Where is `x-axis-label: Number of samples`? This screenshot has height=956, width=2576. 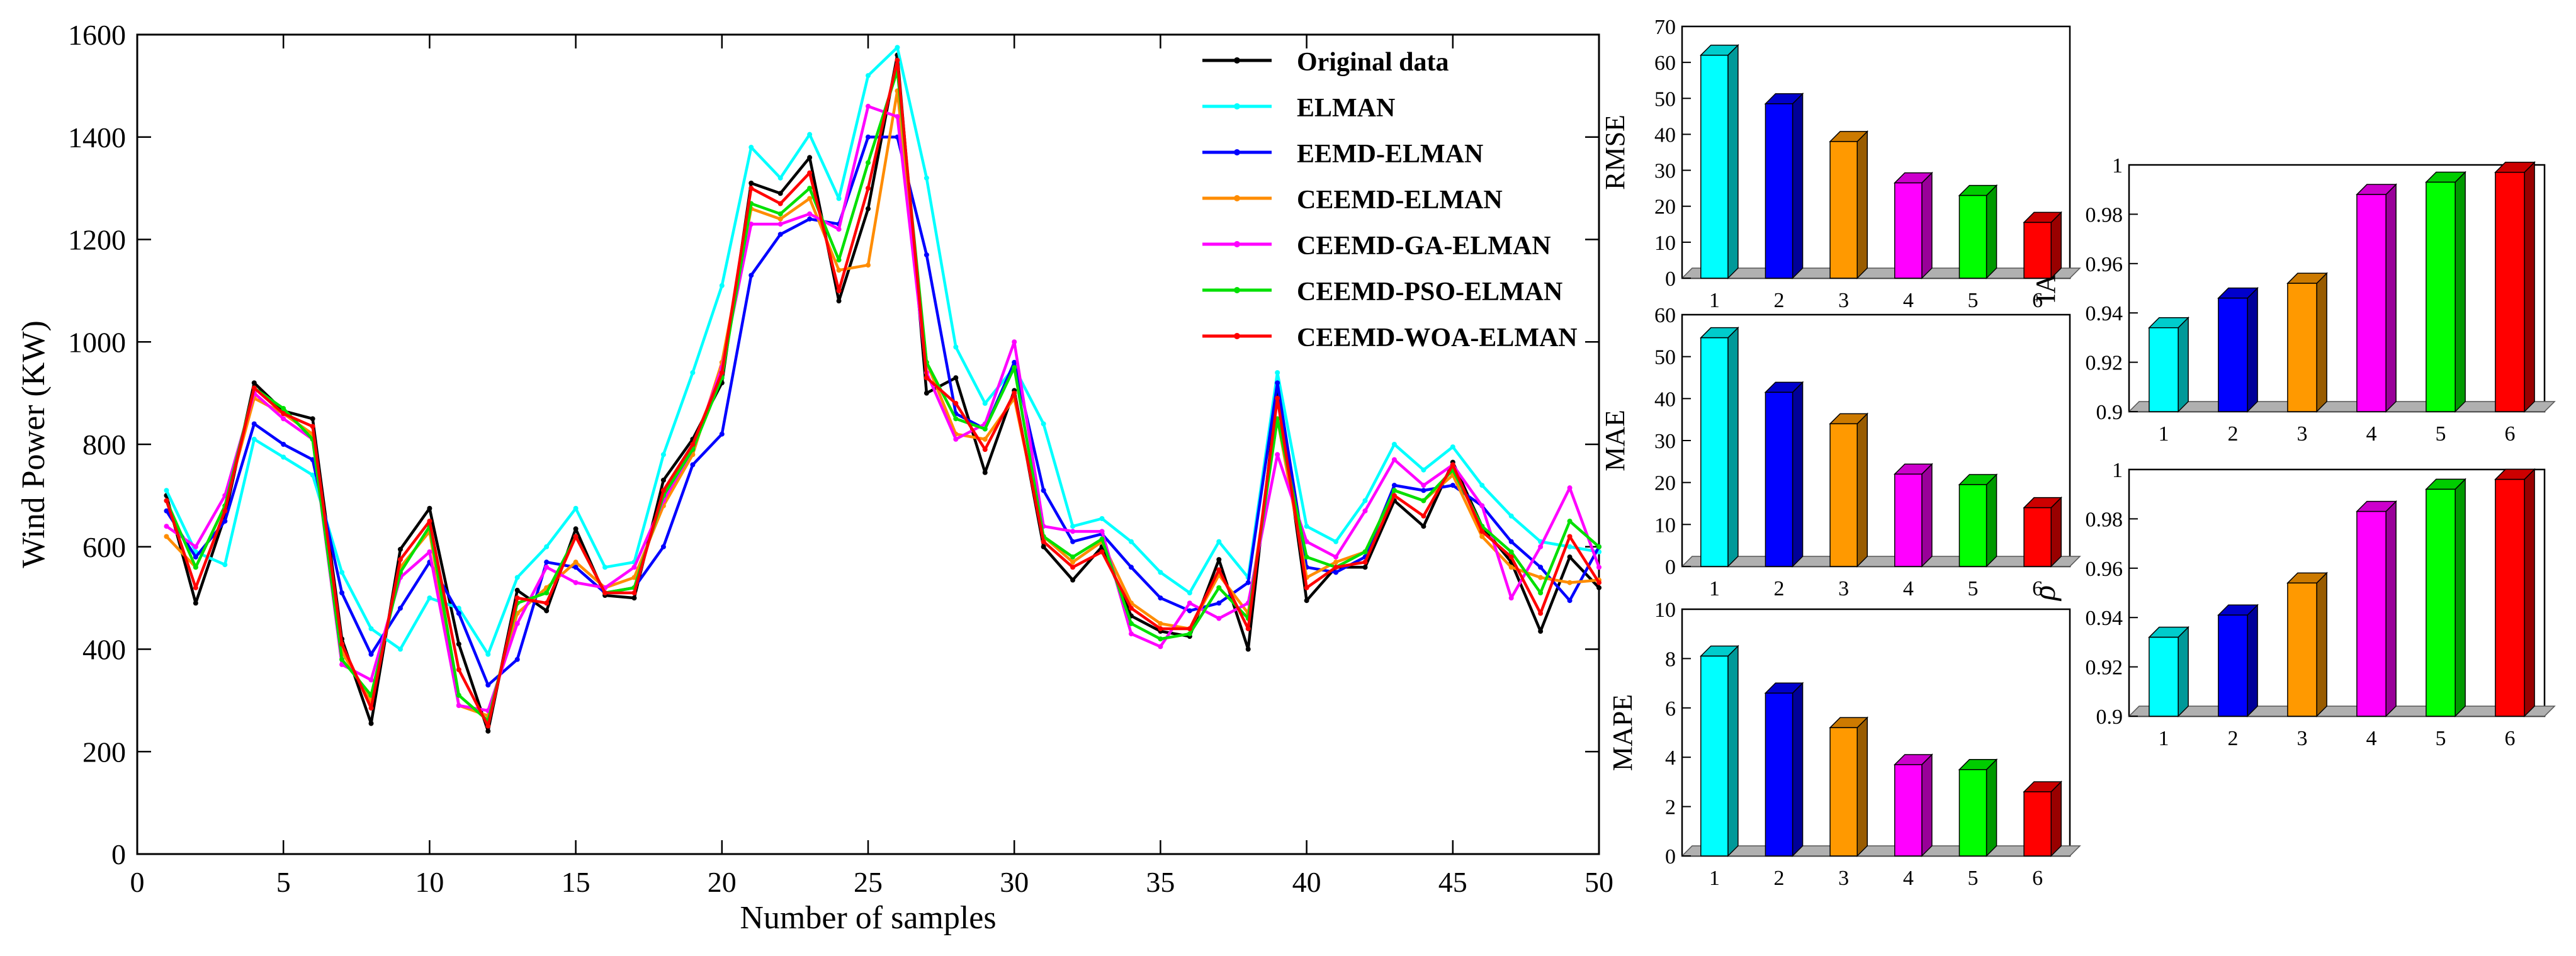
x-axis-label: Number of samples is located at coordinates (868, 918).